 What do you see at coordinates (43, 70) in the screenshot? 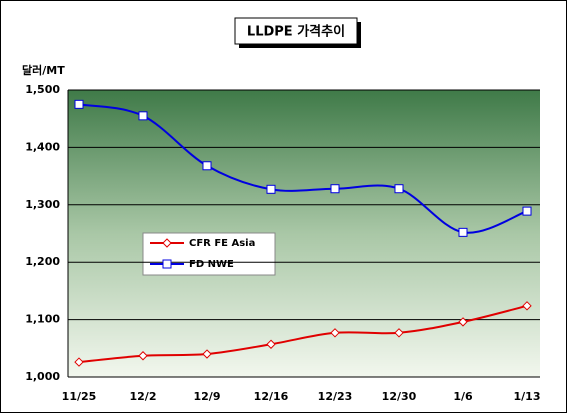
I see `y-axis-label: 달러/MT` at bounding box center [43, 70].